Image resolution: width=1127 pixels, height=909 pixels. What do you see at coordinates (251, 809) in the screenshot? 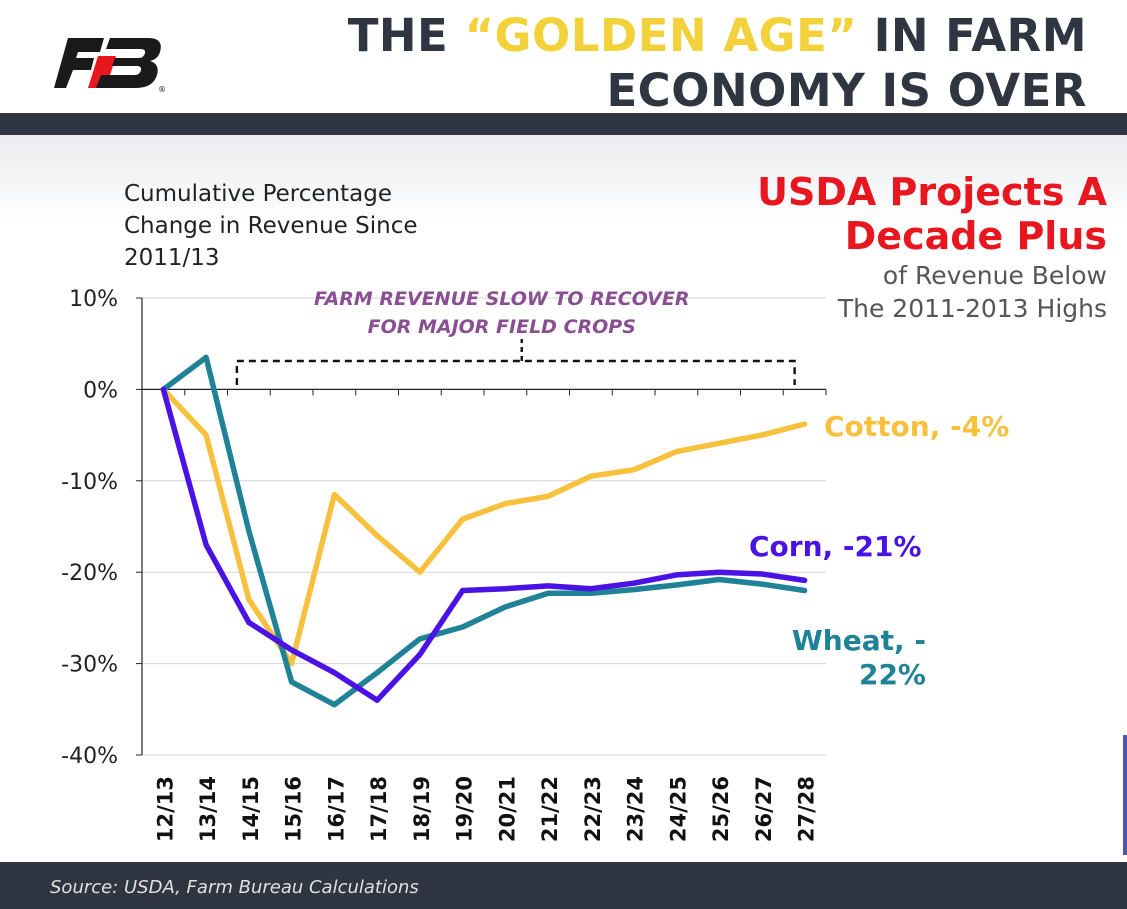
I see `x-tick-label: 14/15` at bounding box center [251, 809].